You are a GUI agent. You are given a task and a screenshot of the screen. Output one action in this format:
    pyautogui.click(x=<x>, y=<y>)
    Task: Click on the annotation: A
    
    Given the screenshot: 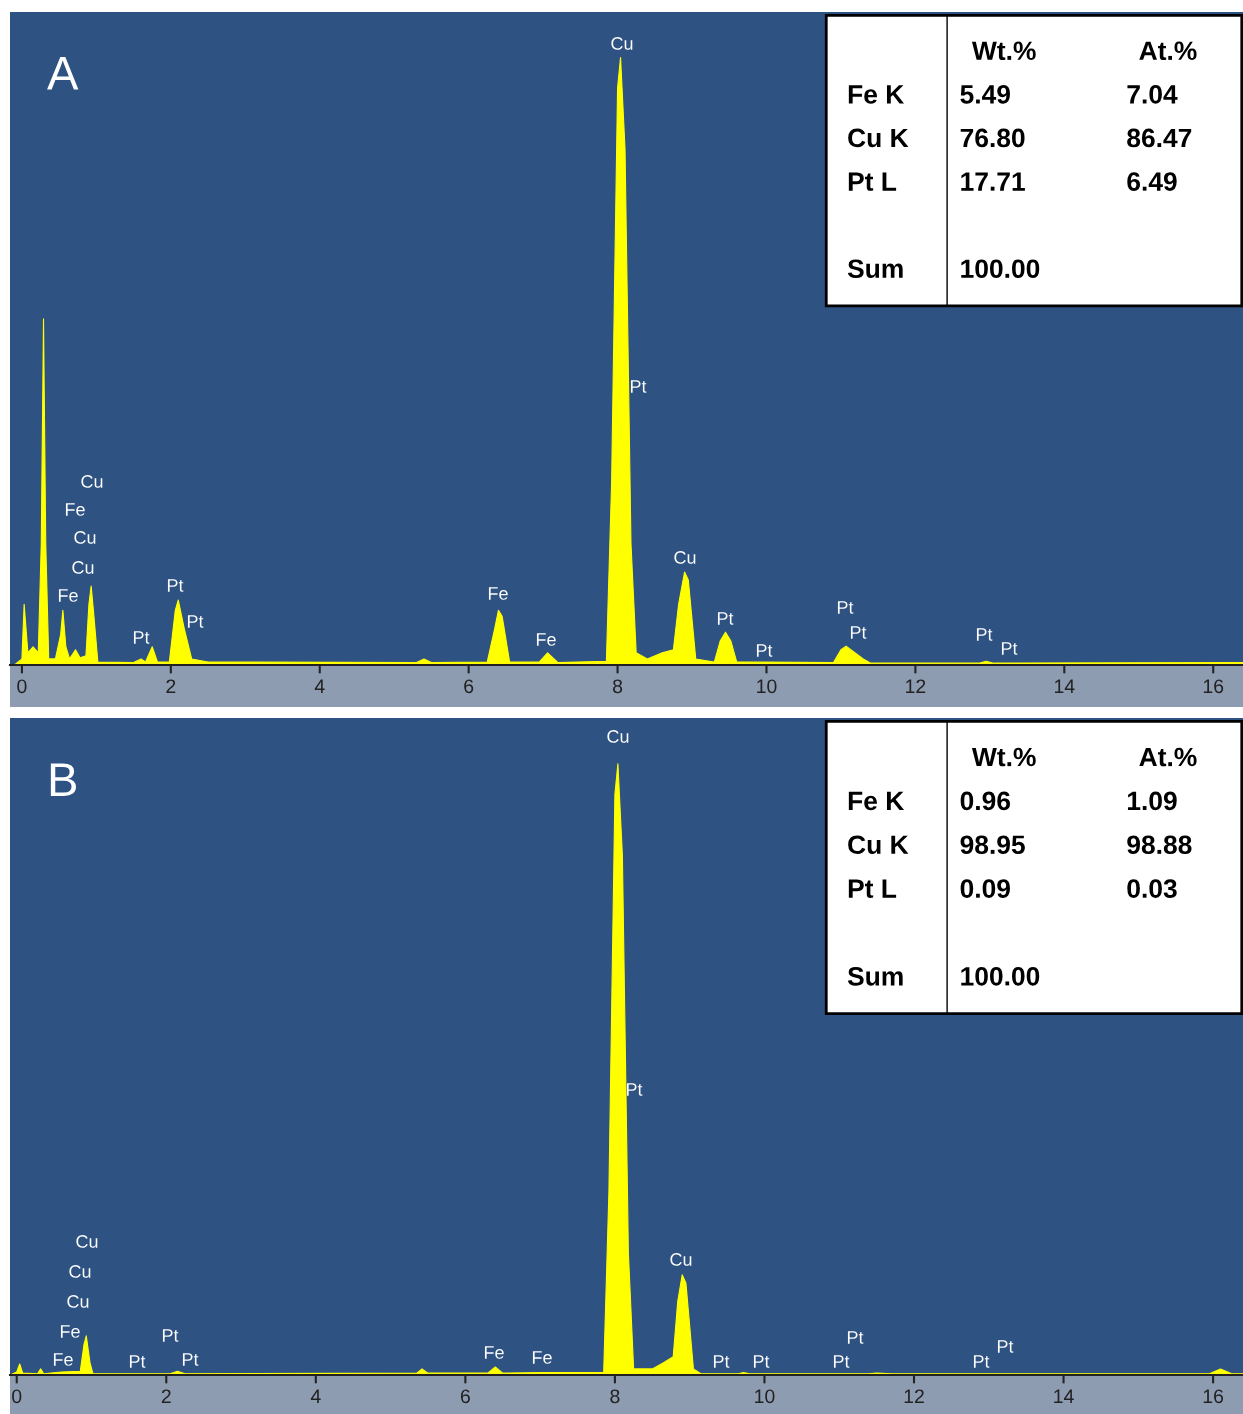 What is the action you would take?
    pyautogui.click(x=63, y=73)
    